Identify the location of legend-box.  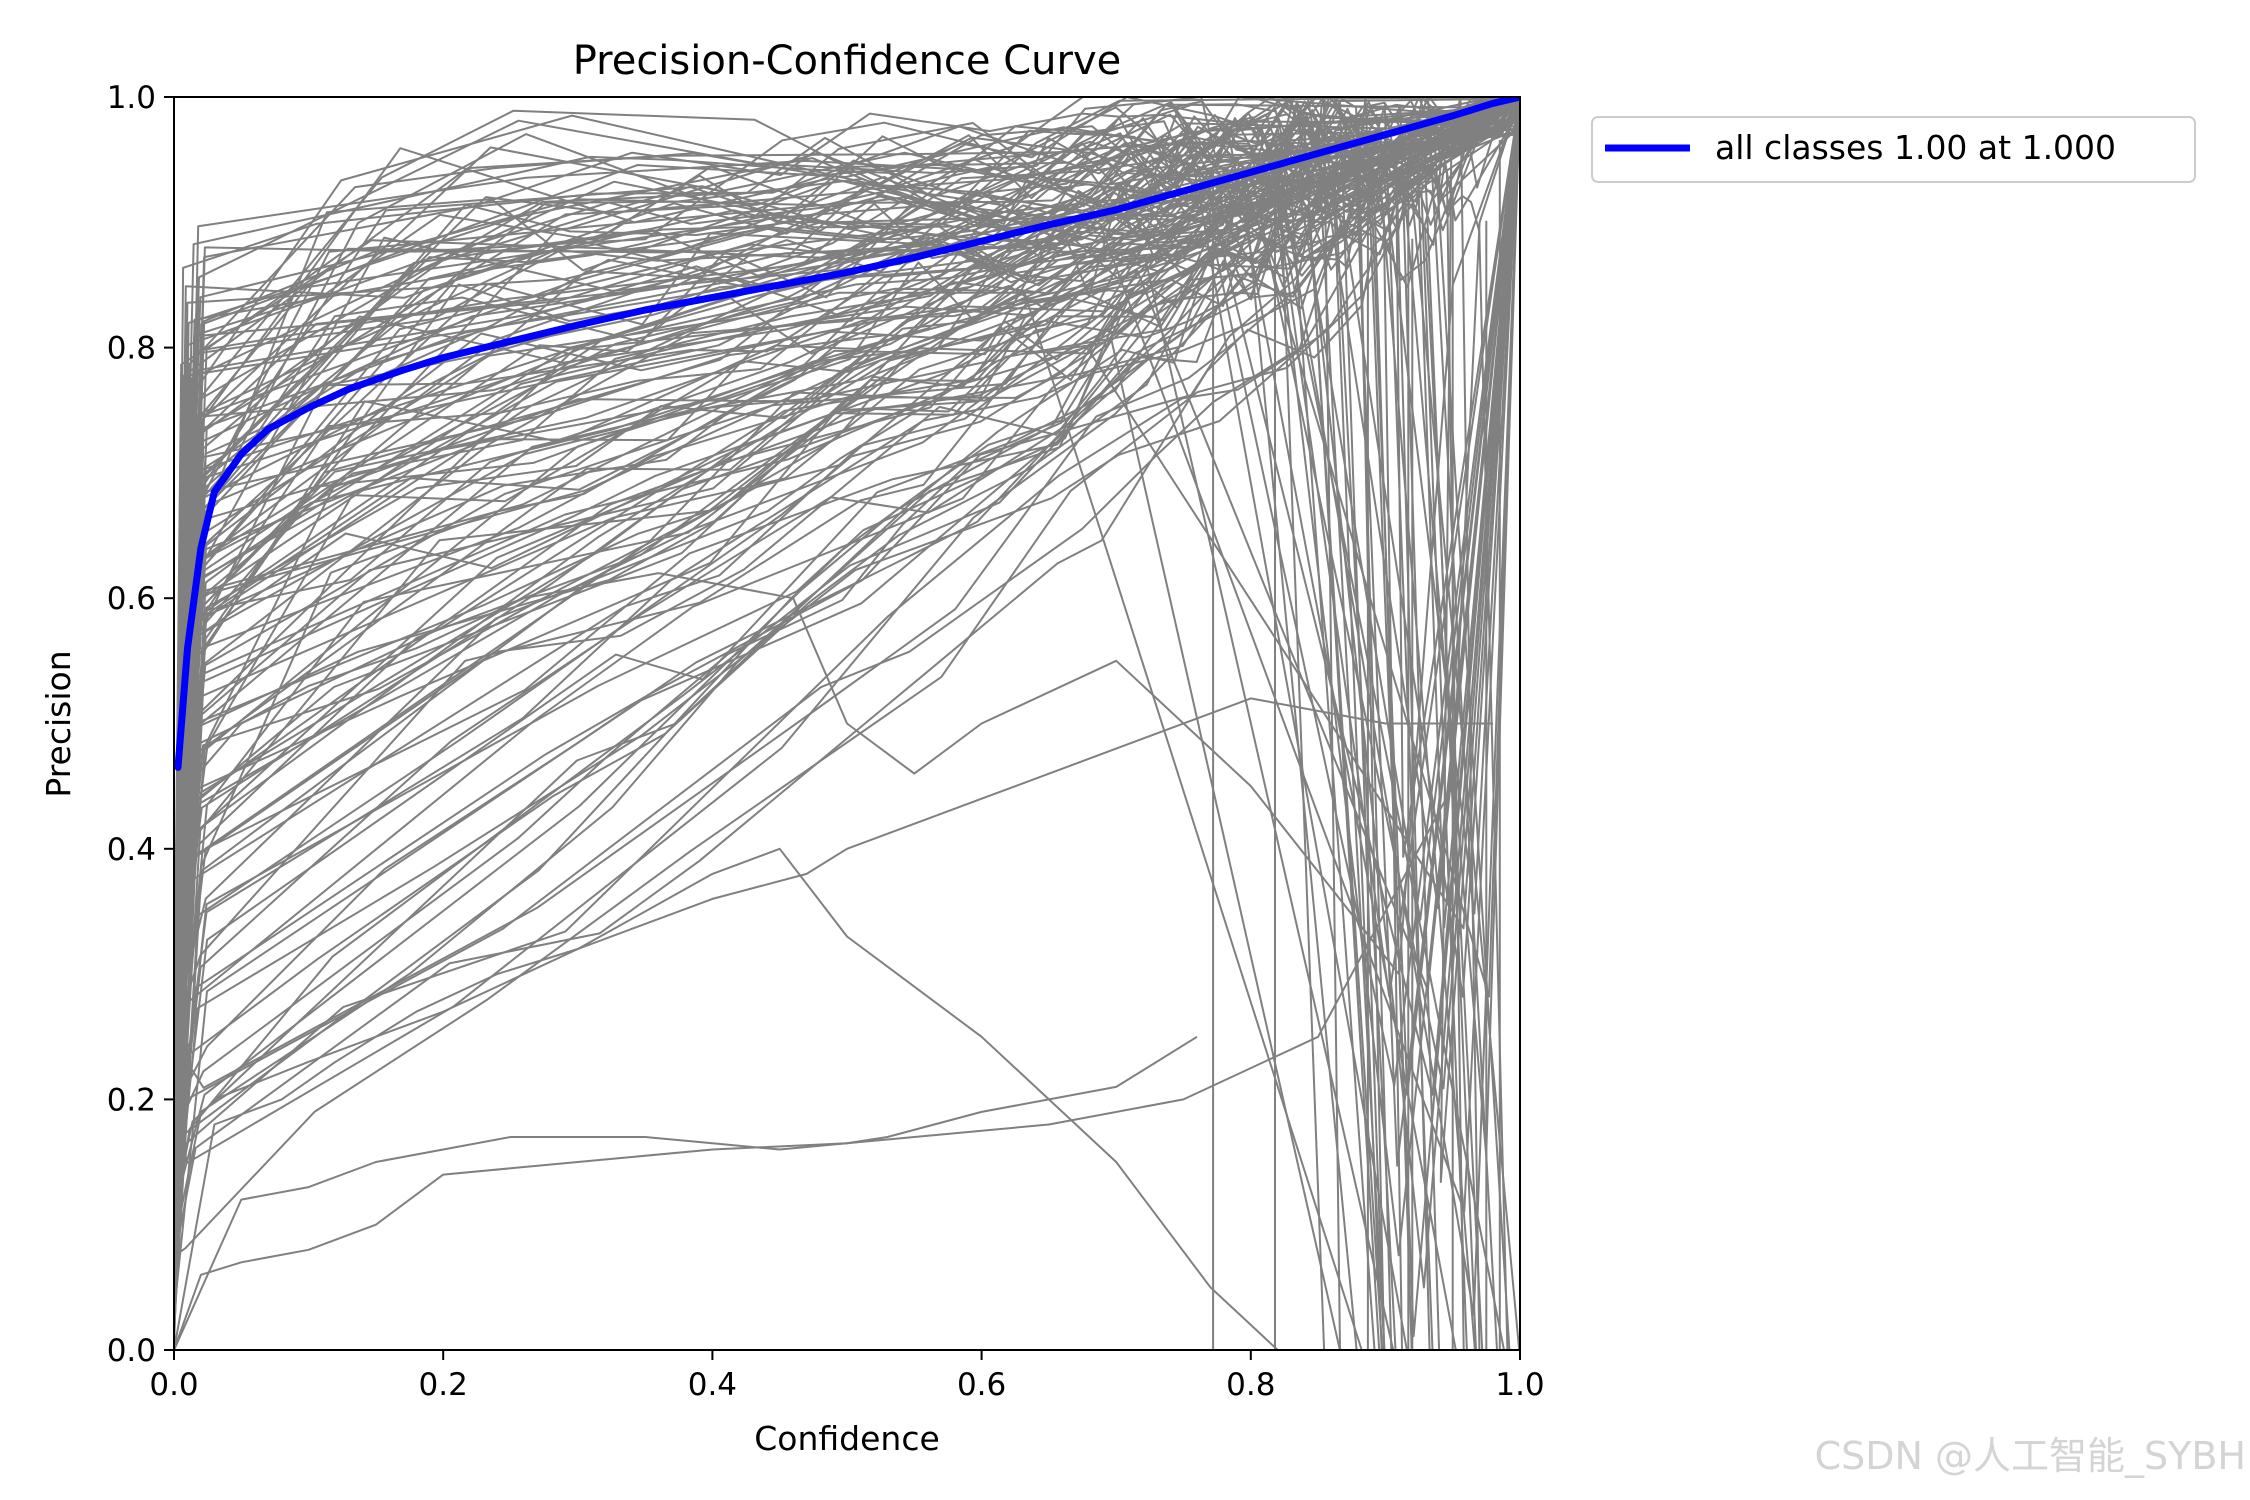
(1893, 149).